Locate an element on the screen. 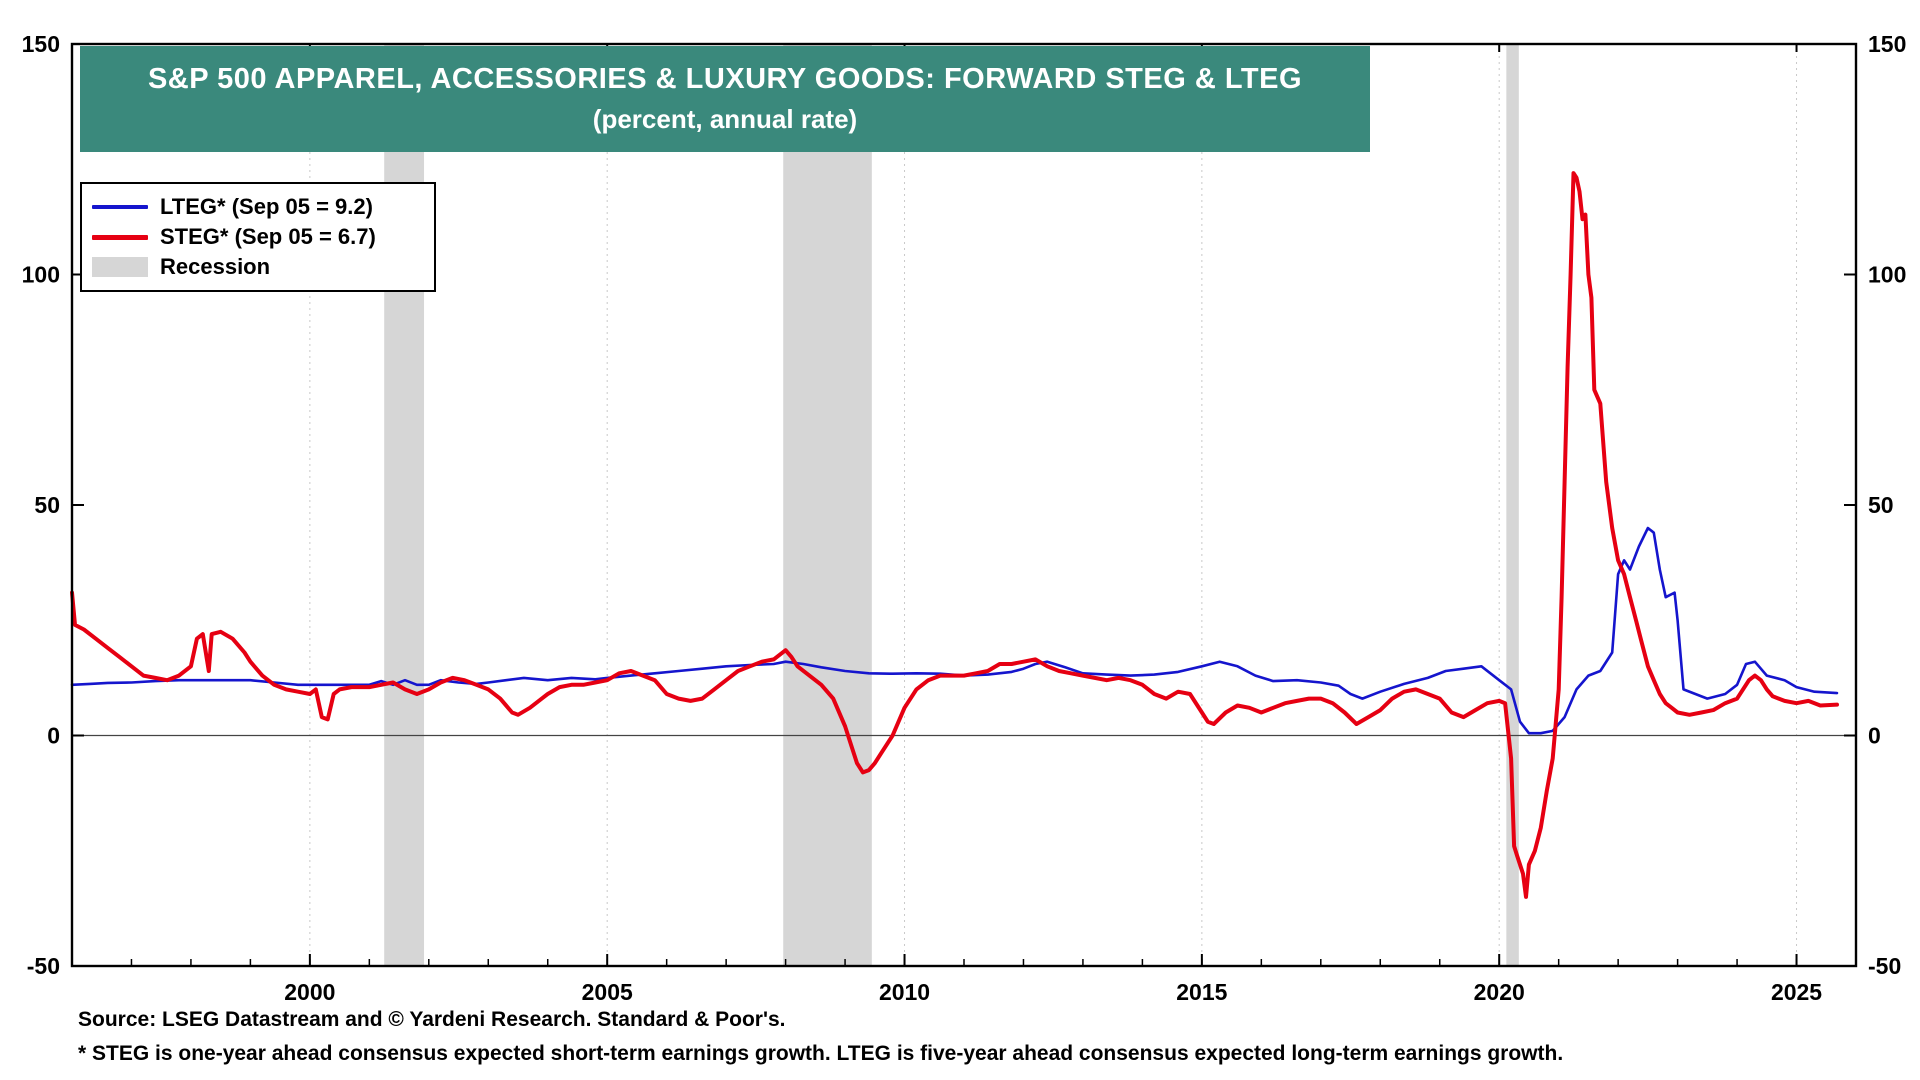 The image size is (1920, 1080). chart-subtitle: (percent, annual rate) is located at coordinates (725, 119).